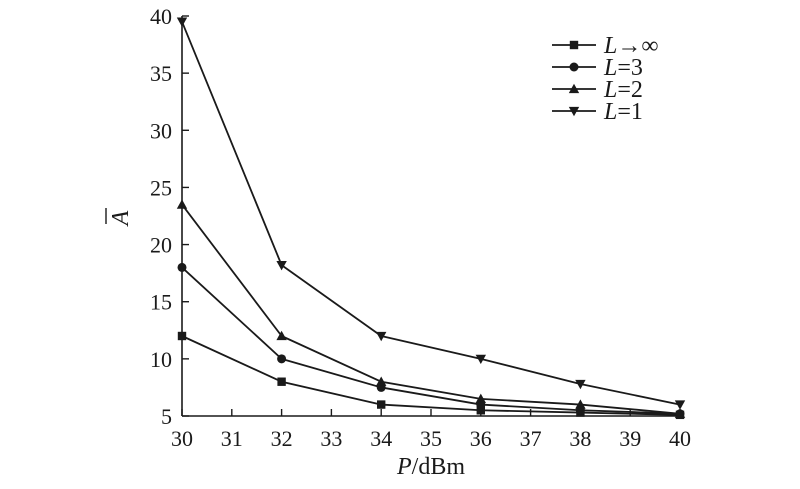 The width and height of the screenshot is (800, 489). I want to click on legend-label-rest: →∞, so click(637, 46).